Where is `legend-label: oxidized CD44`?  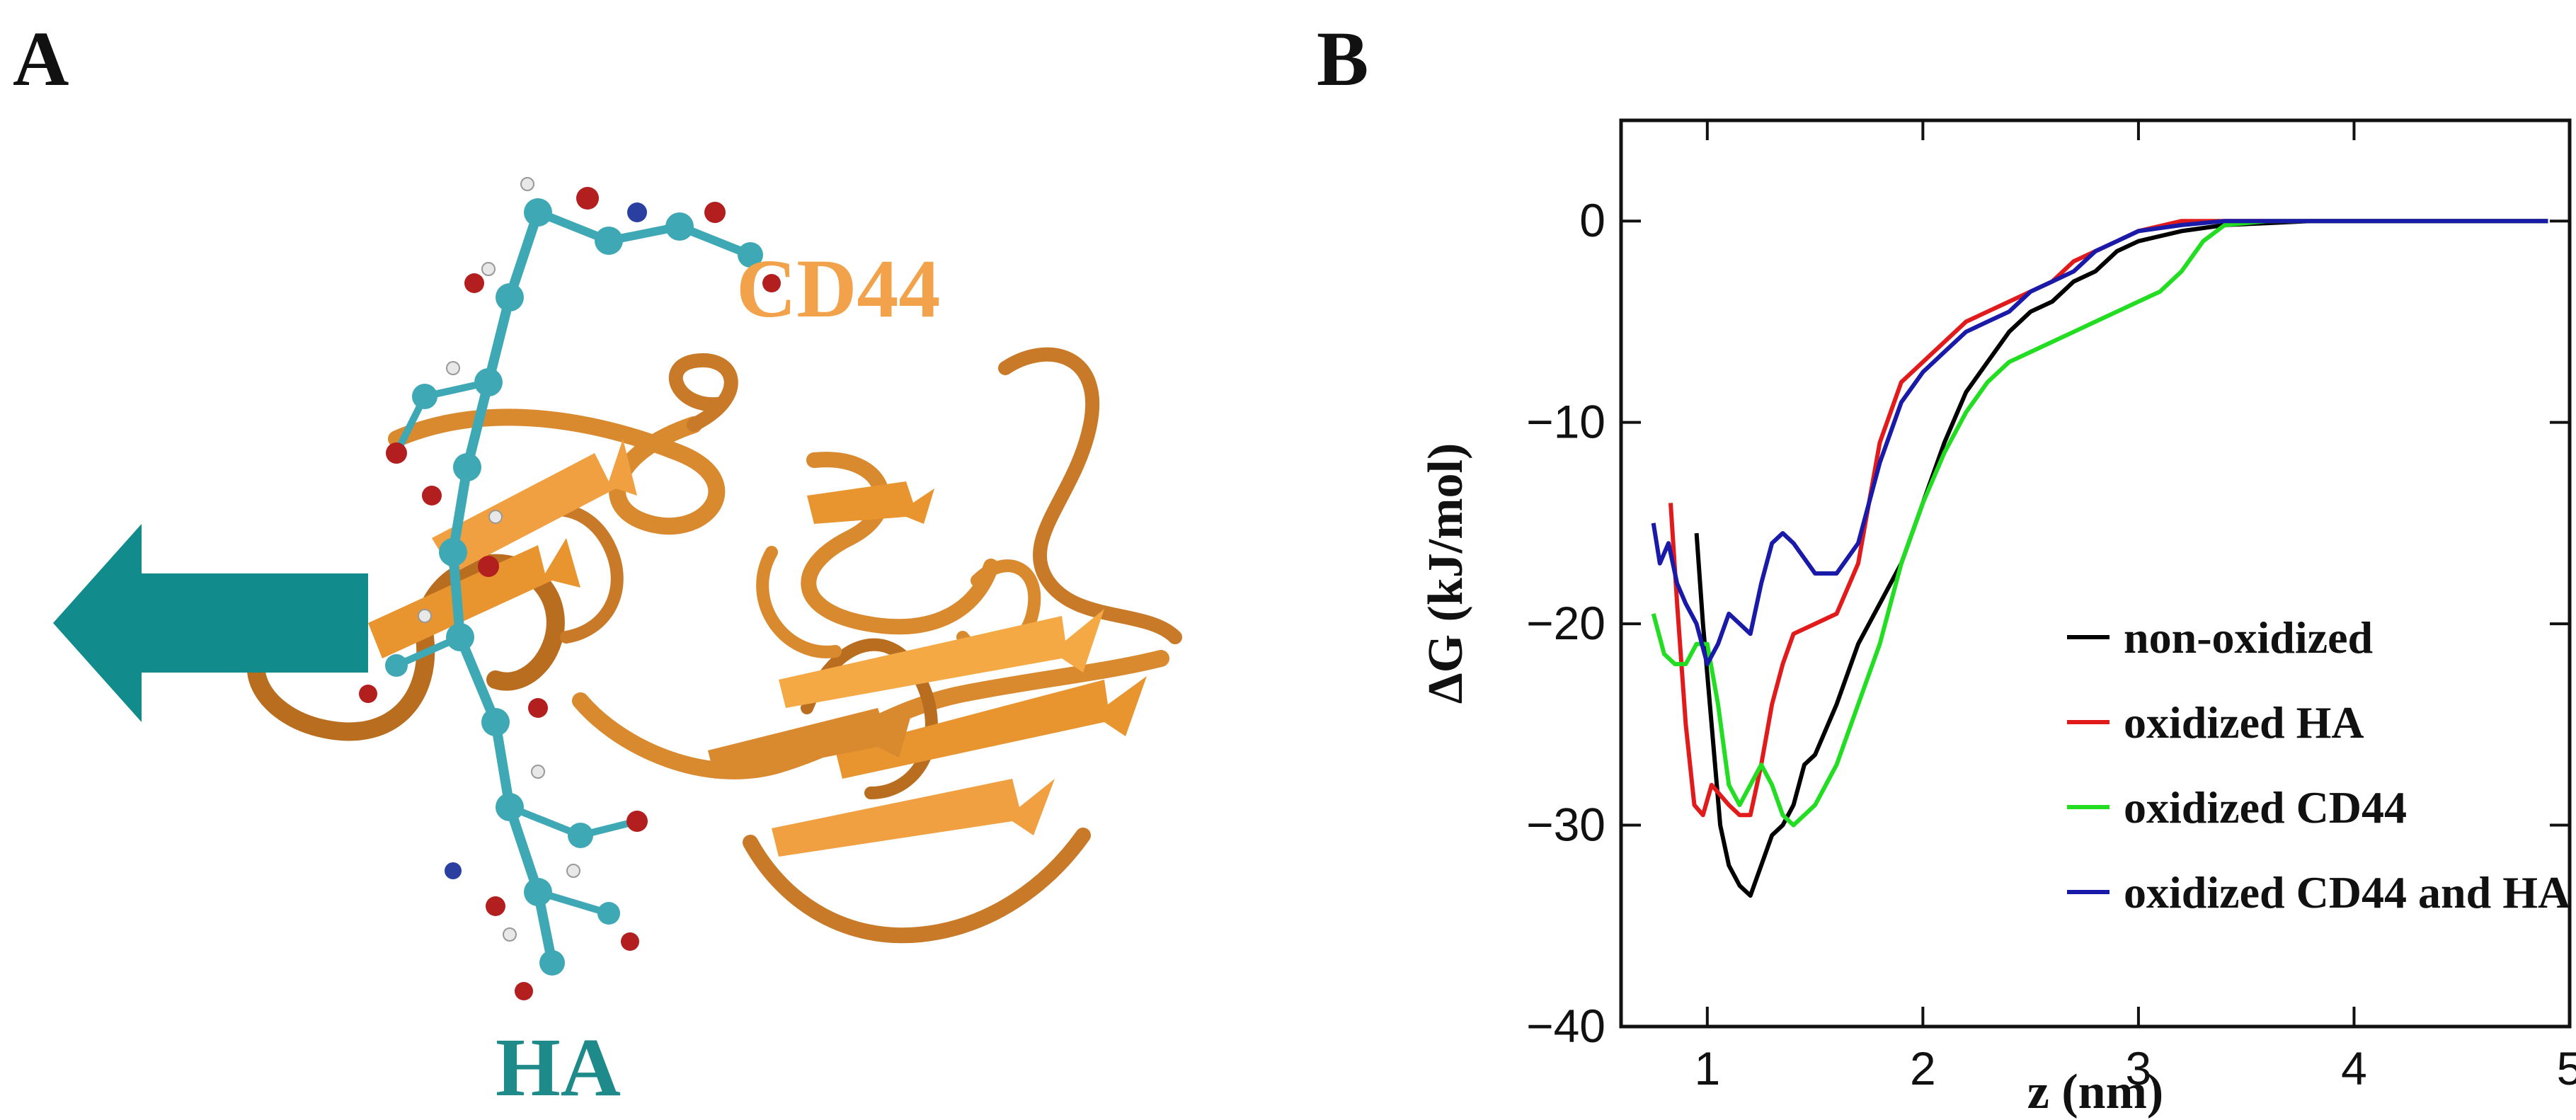 legend-label: oxidized CD44 is located at coordinates (2265, 807).